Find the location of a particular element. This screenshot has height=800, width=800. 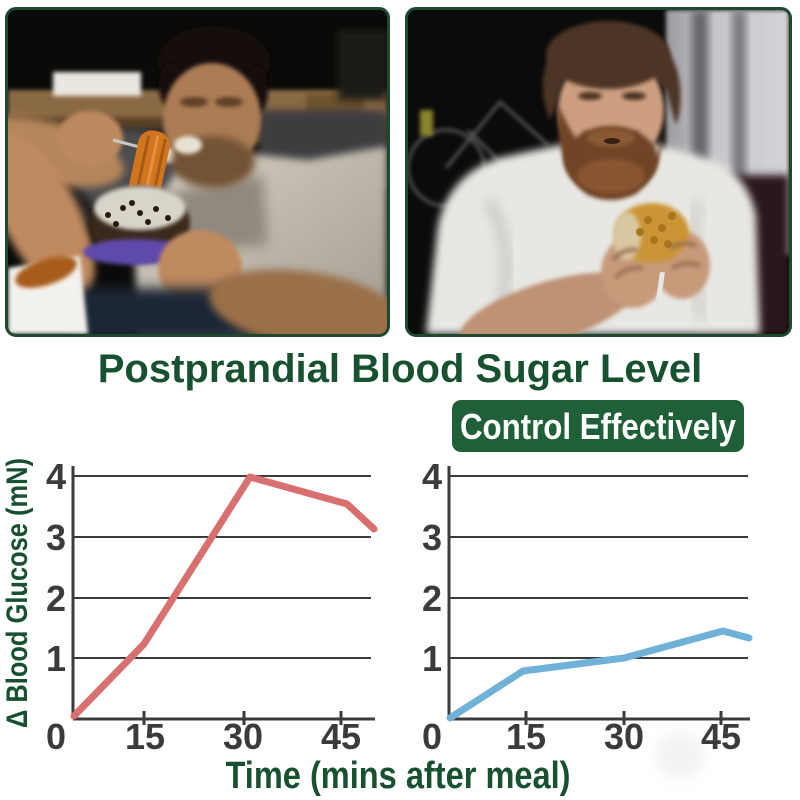

svg-text: Control Effectively is located at coordinates (598, 426).